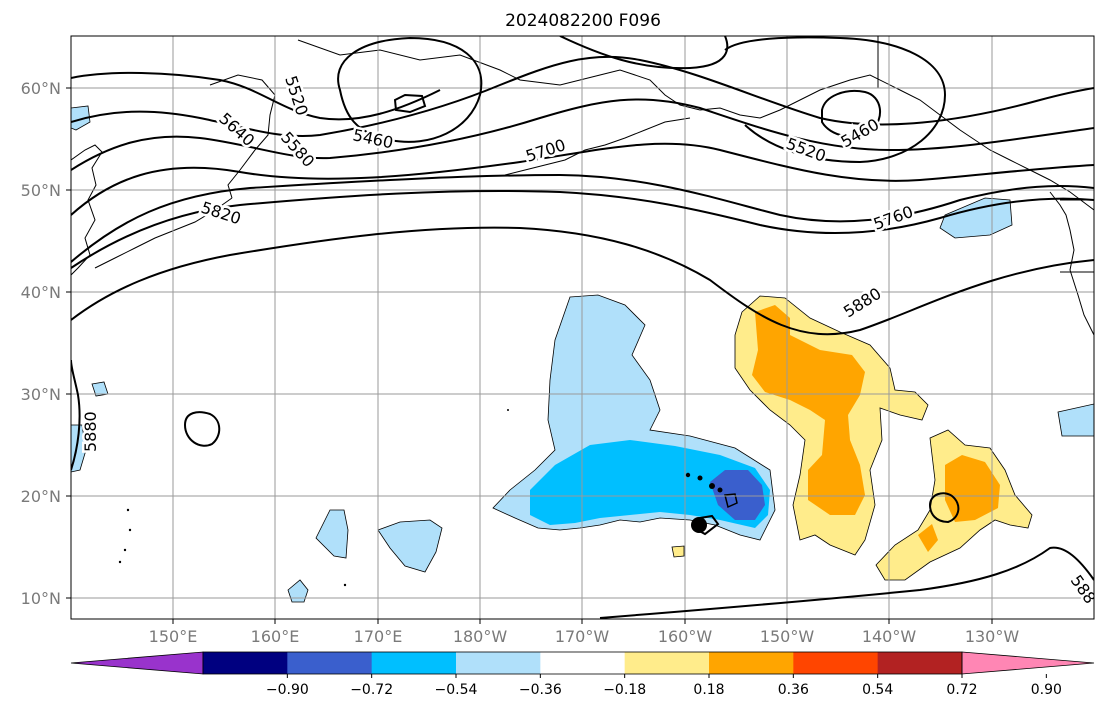 The image size is (1105, 712). Describe the element at coordinates (597, 146) in the screenshot. I see `aleutian-islands` at that location.